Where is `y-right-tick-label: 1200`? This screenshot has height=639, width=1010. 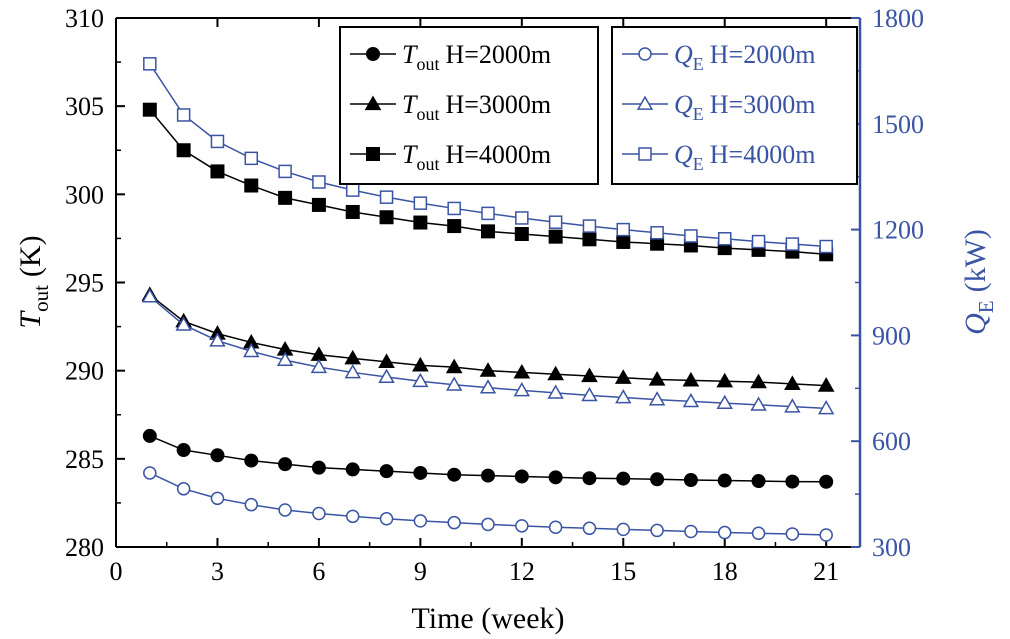 y-right-tick-label: 1200 is located at coordinates (898, 230).